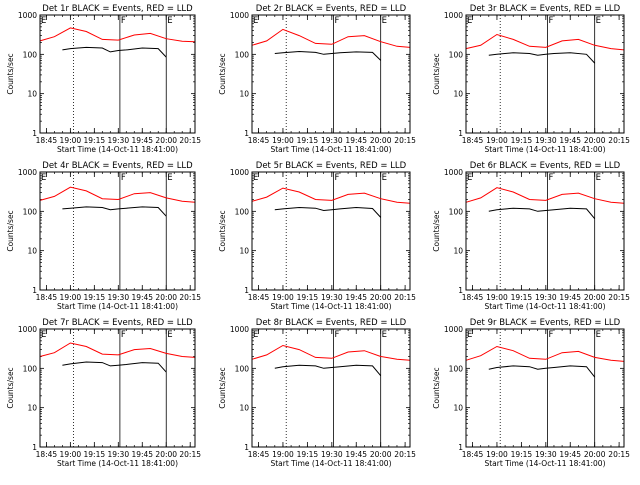 This screenshot has height=485, width=640. What do you see at coordinates (117, 9) in the screenshot?
I see `chart-title: Det 1r BLACK = Events, RED = LLD` at bounding box center [117, 9].